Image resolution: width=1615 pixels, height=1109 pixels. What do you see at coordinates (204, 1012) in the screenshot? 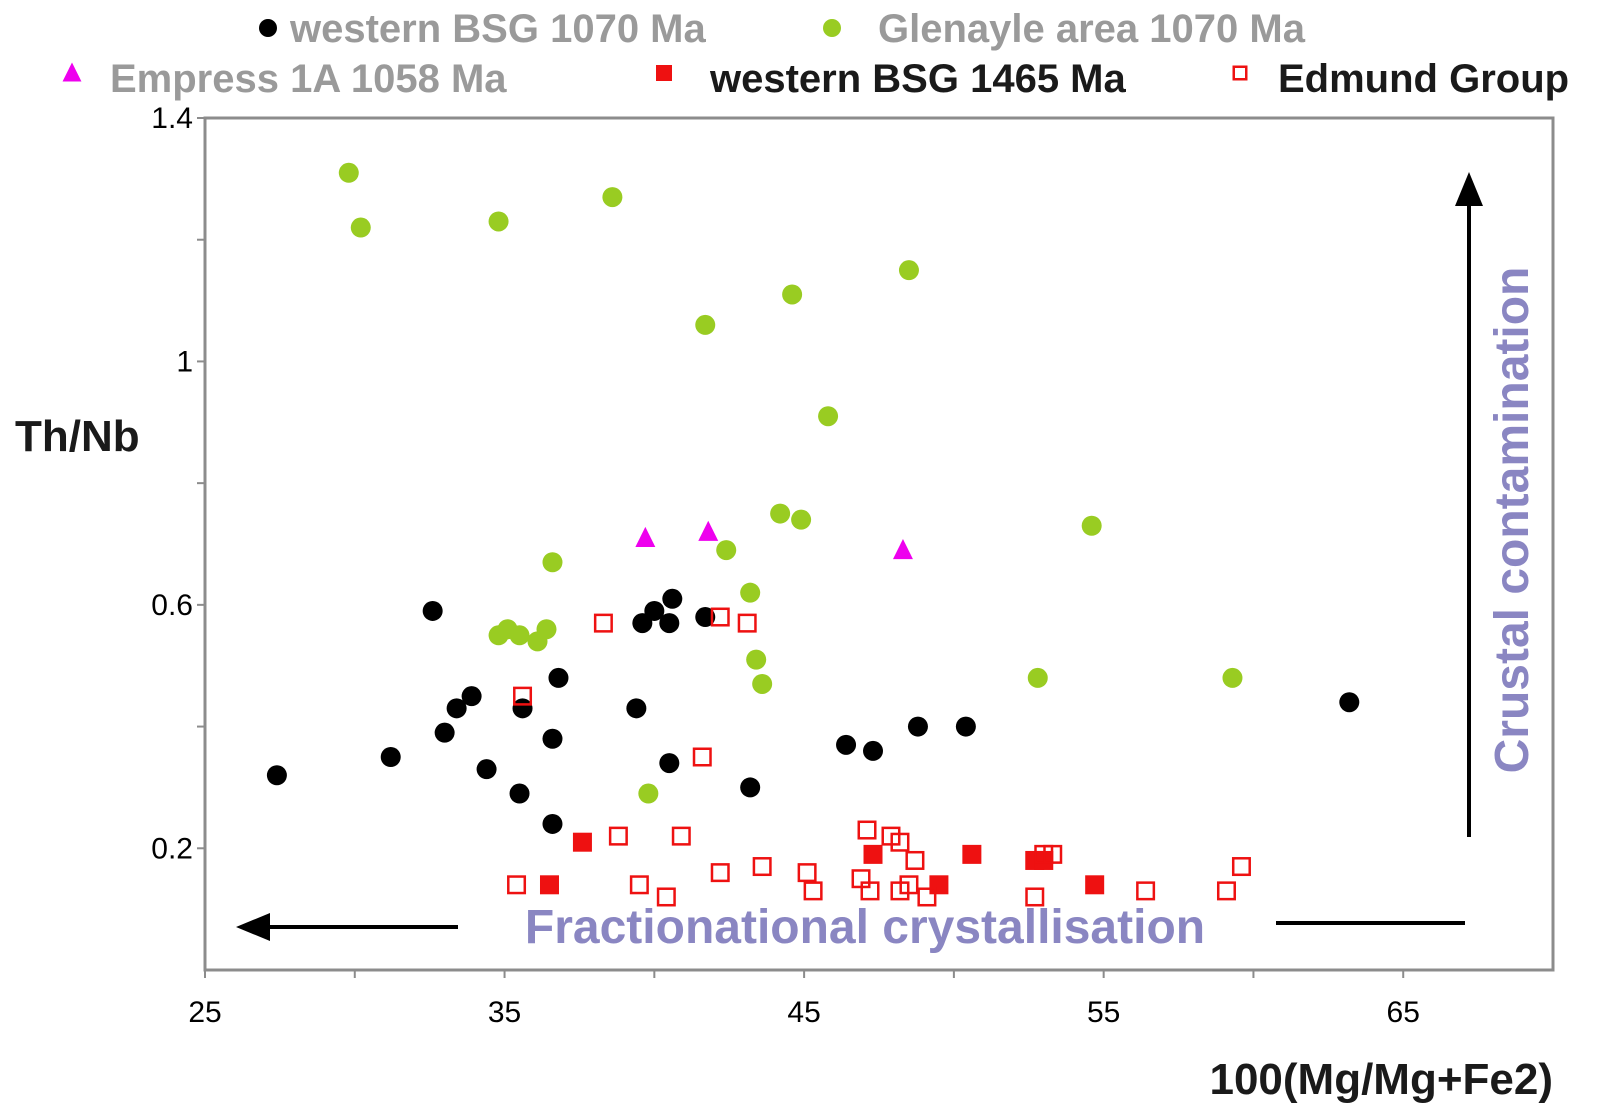
I see `x-tick-label: 25` at bounding box center [204, 1012].